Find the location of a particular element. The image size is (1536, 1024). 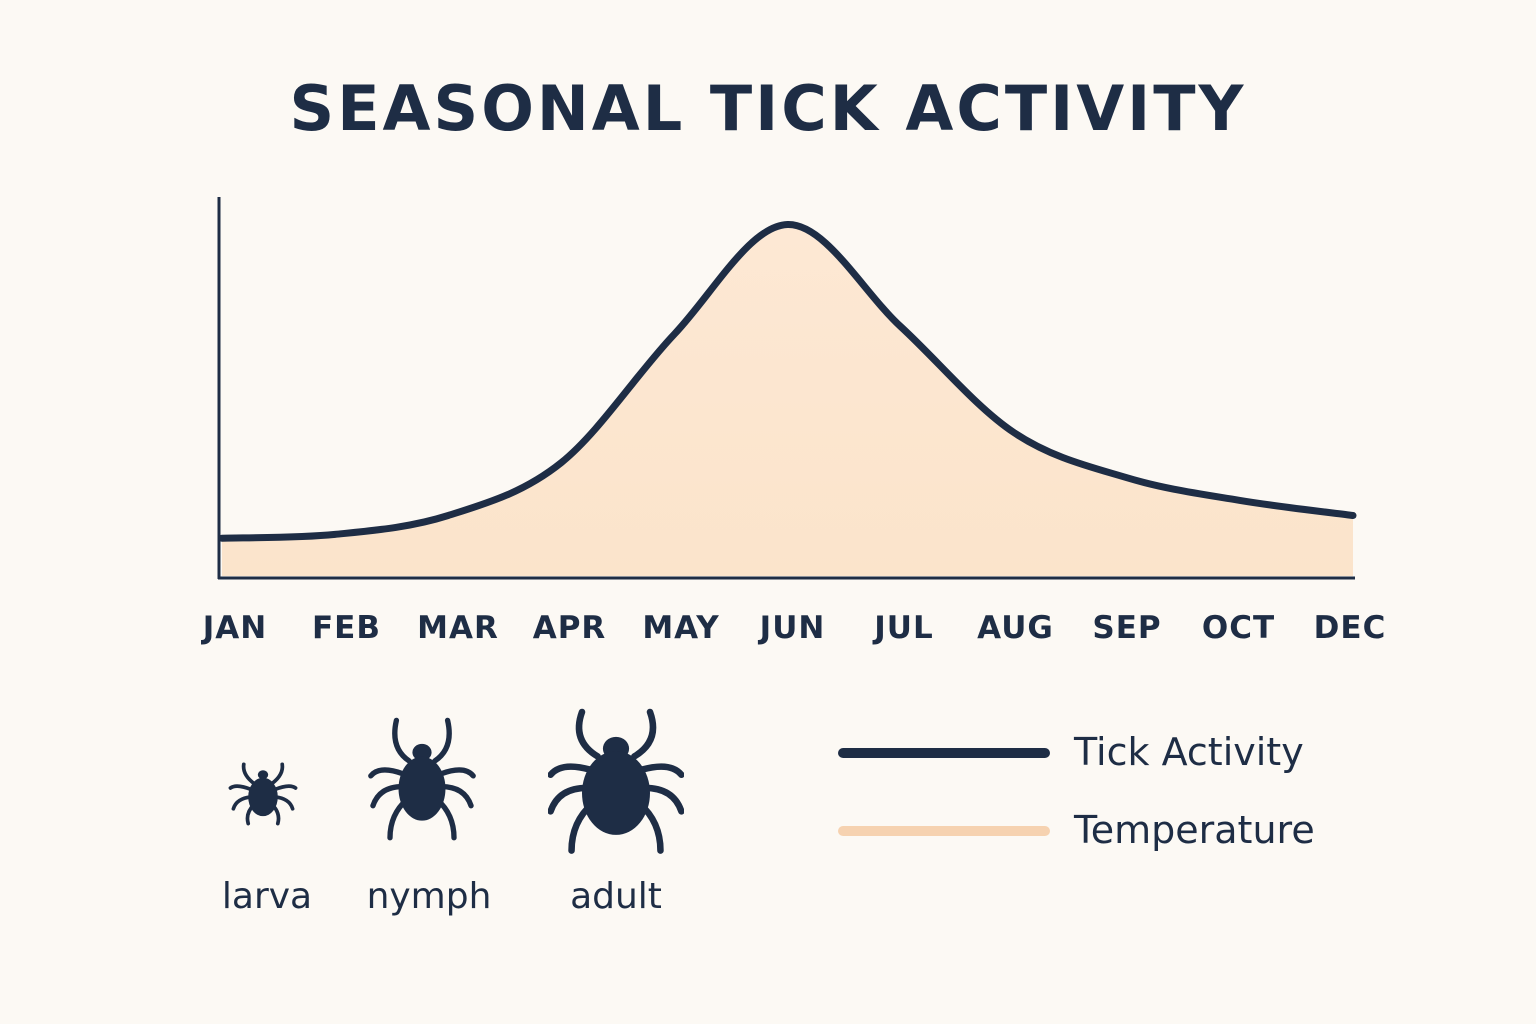

stage-label-nymph: nymph is located at coordinates (429, 896).